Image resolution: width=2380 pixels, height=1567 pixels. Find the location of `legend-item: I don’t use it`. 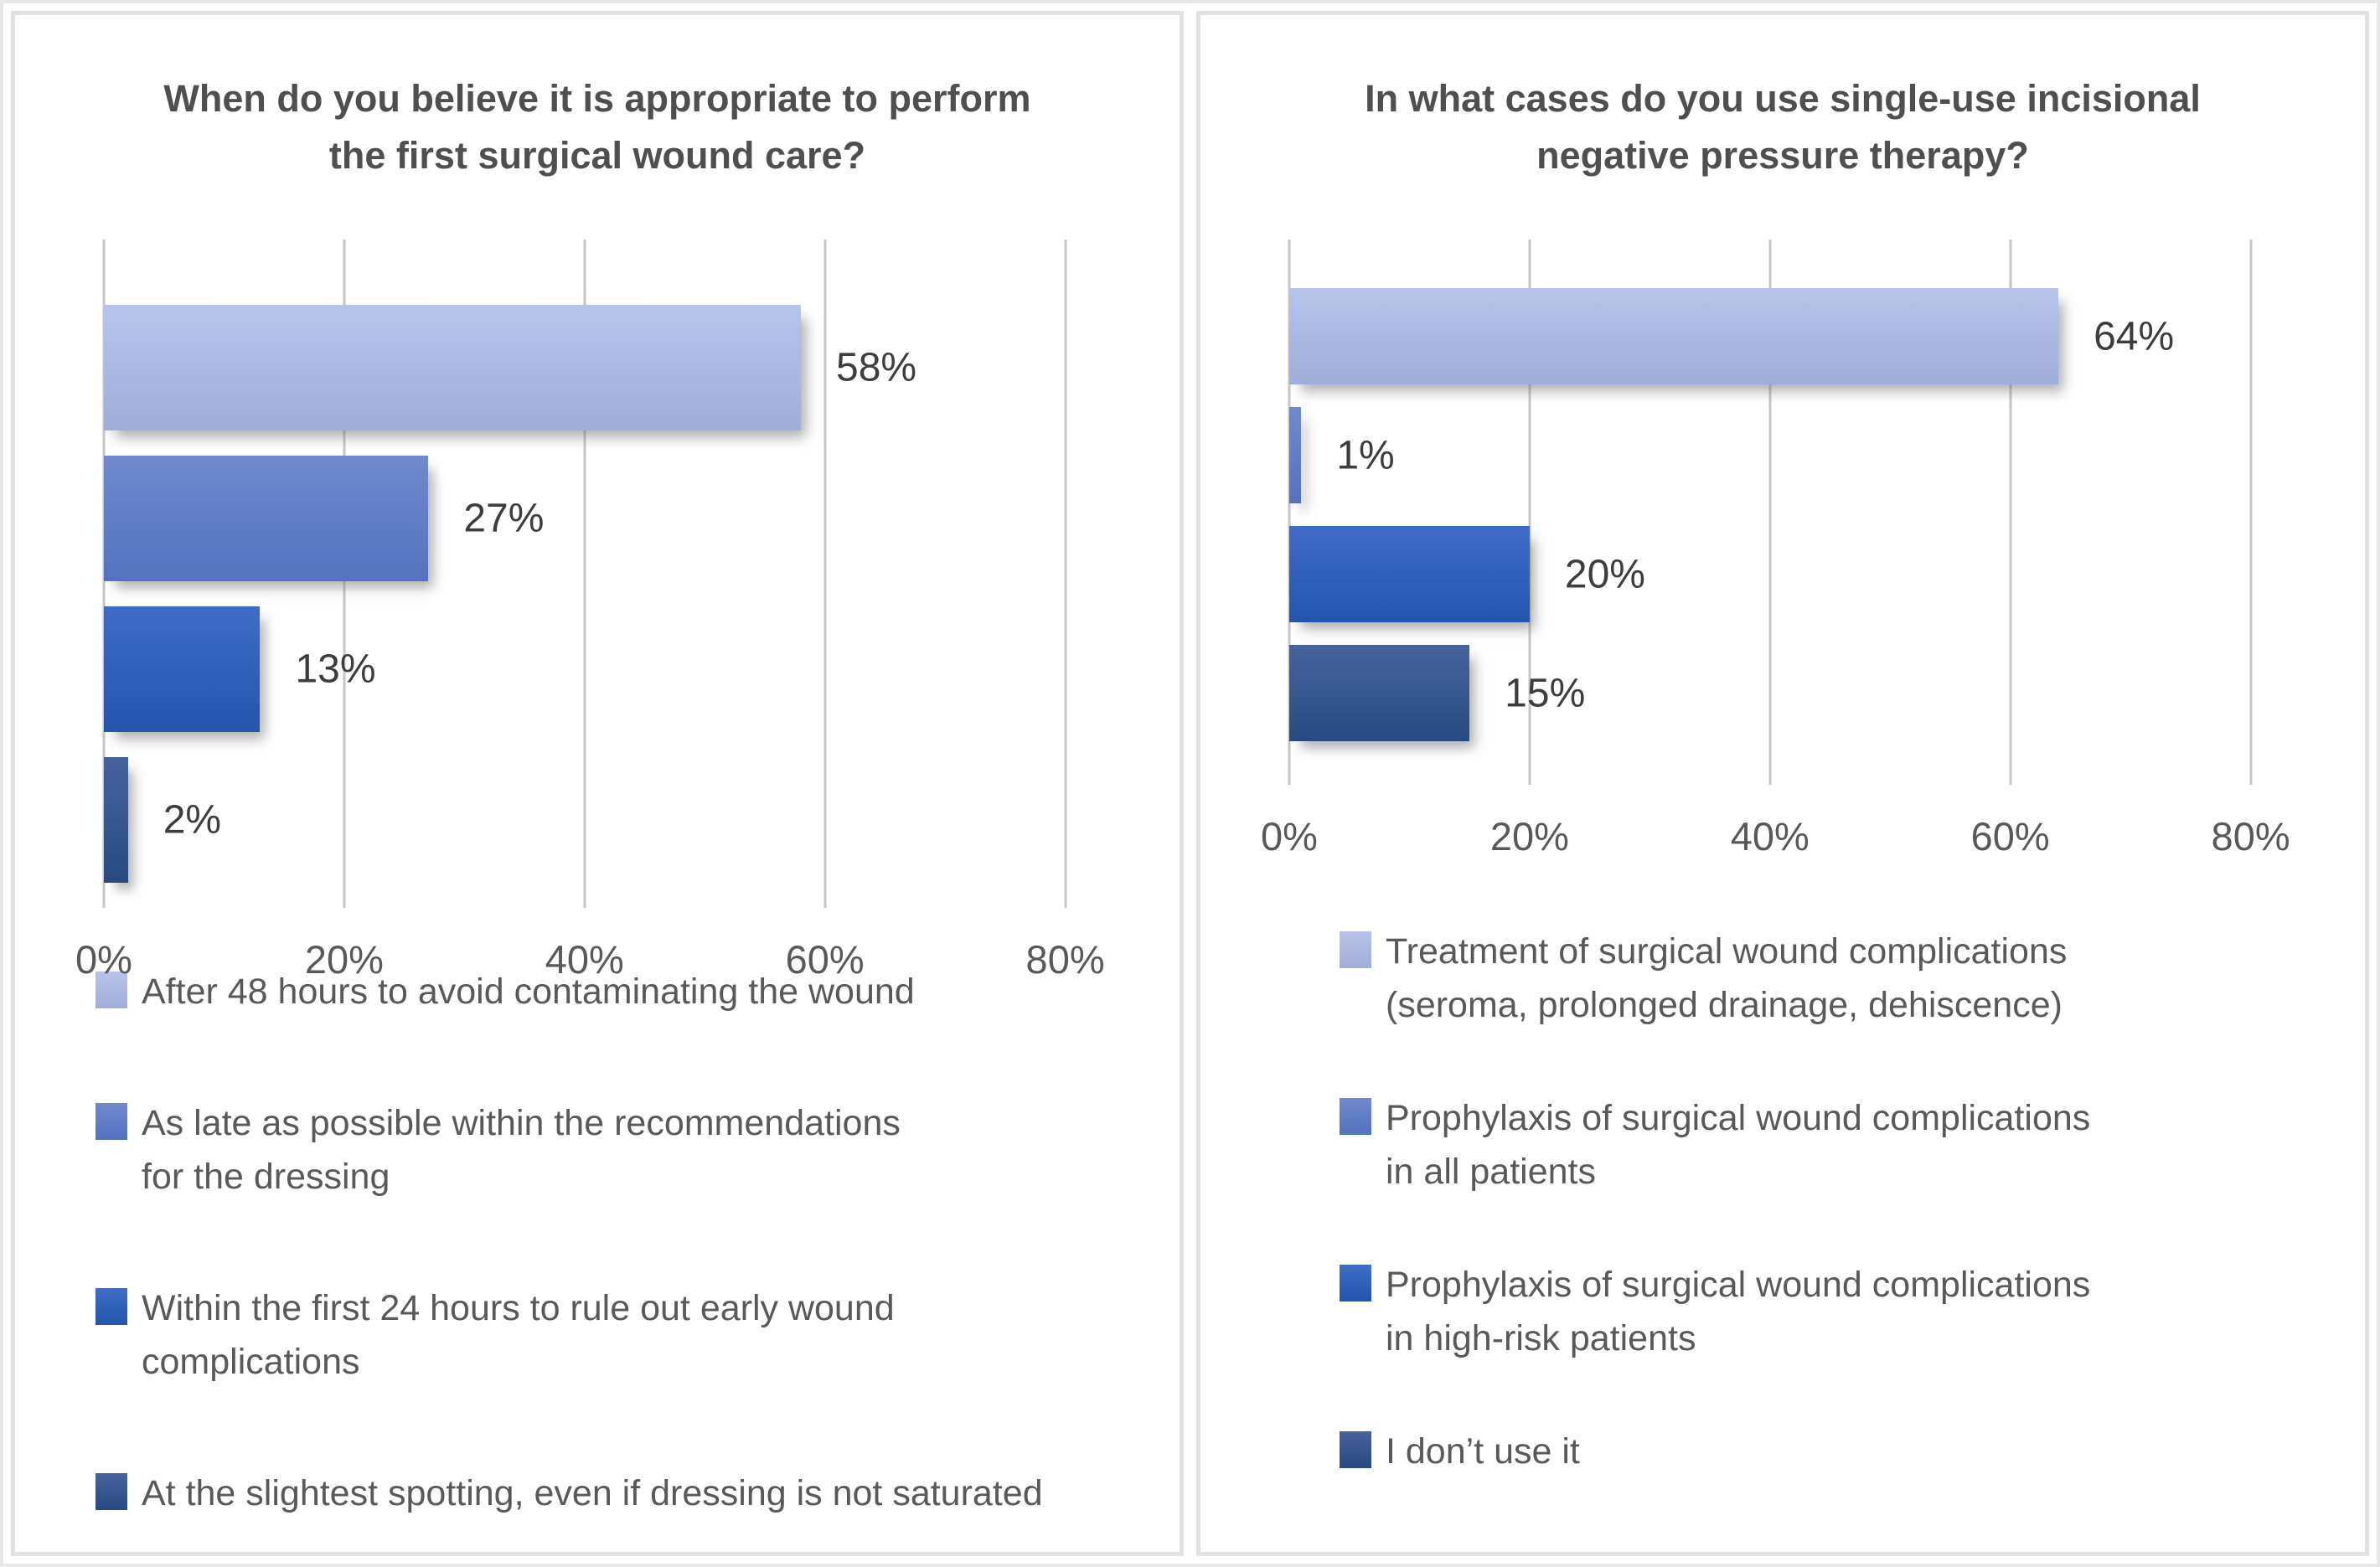

legend-item: I don’t use it is located at coordinates (1838, 1452).